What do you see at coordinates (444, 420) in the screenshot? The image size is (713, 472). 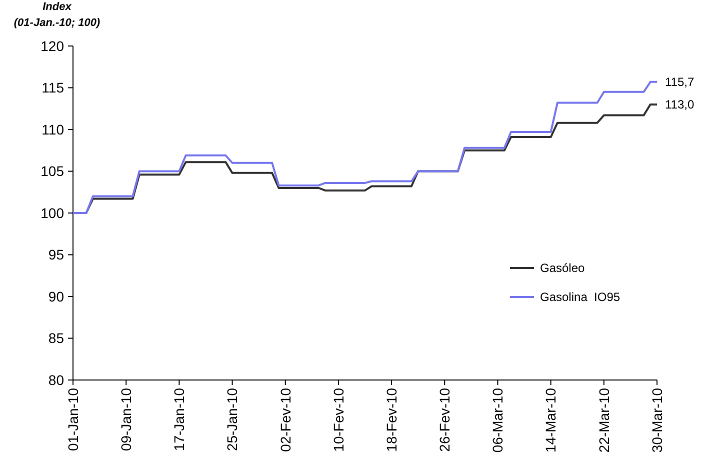 I see `x-tick-label: 26-Fev-10` at bounding box center [444, 420].